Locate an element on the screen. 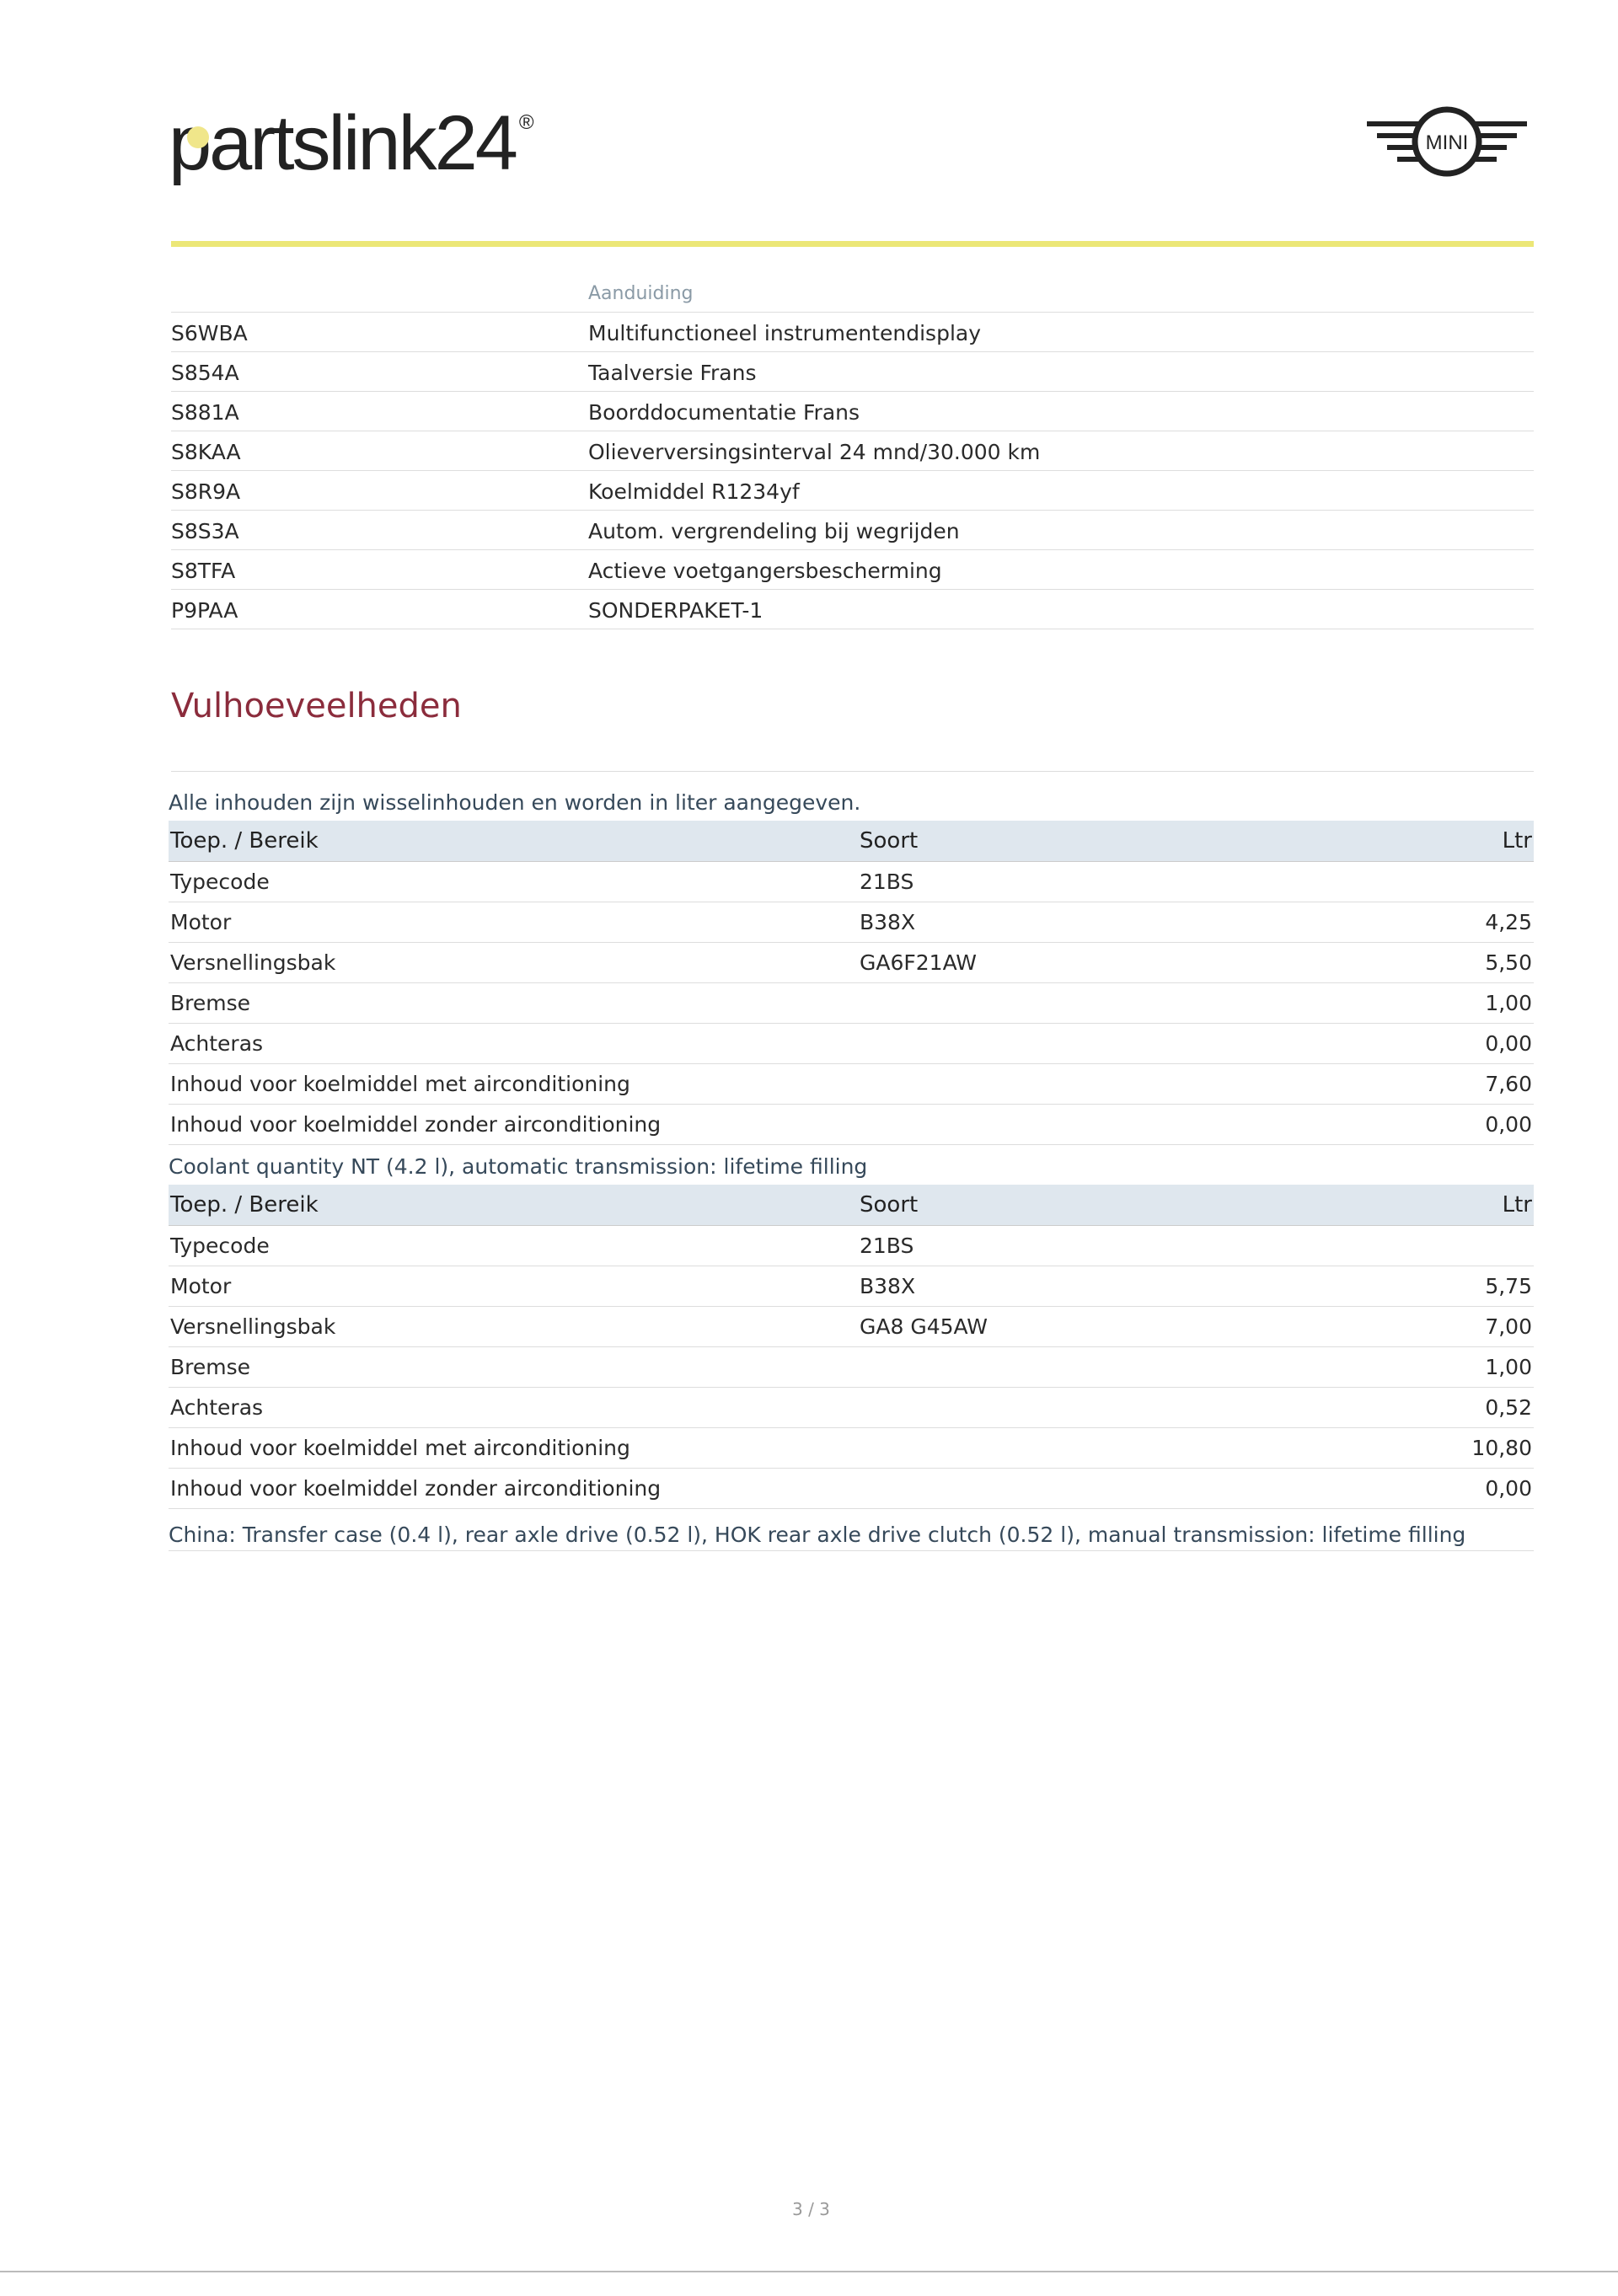  cell-type: GA8 G45AW is located at coordinates (924, 1326).